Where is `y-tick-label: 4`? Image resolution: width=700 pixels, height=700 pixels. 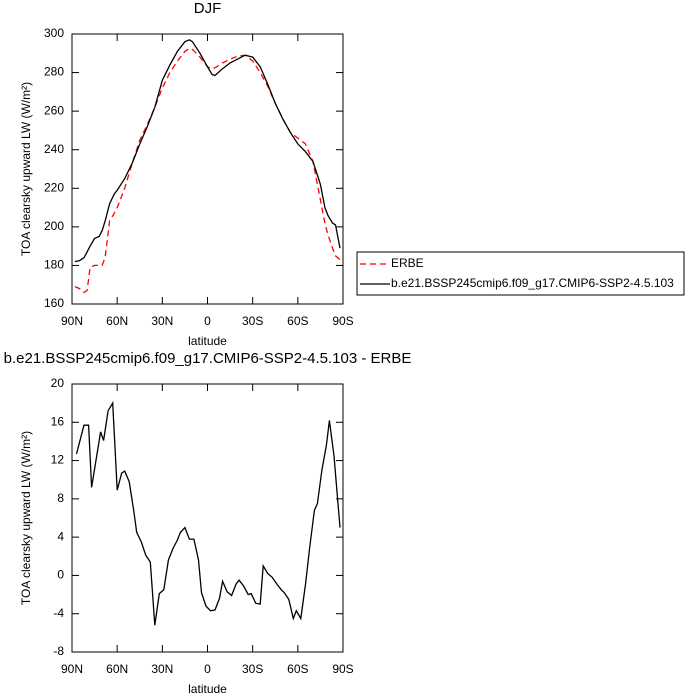 y-tick-label: 4 is located at coordinates (60, 536).